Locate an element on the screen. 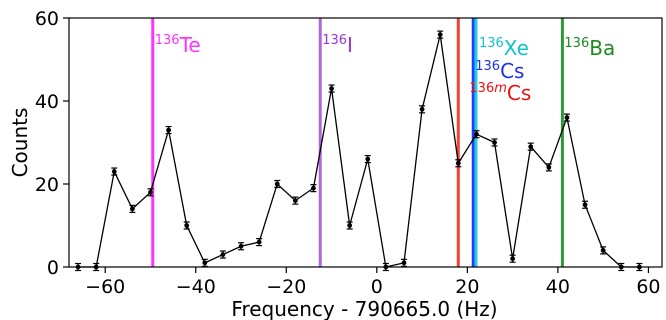  x-tick-label: 0 is located at coordinates (377, 287).